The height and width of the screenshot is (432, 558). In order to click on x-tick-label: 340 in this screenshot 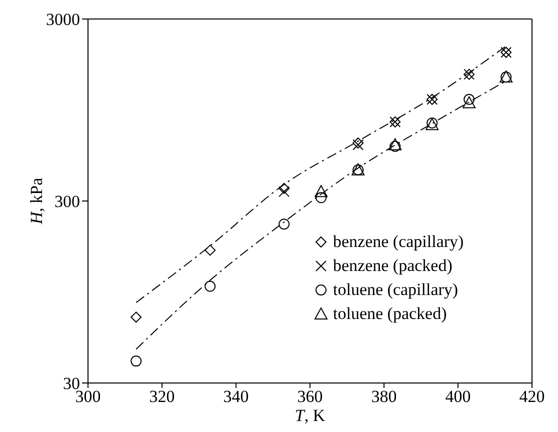, I will do `click(236, 396)`.